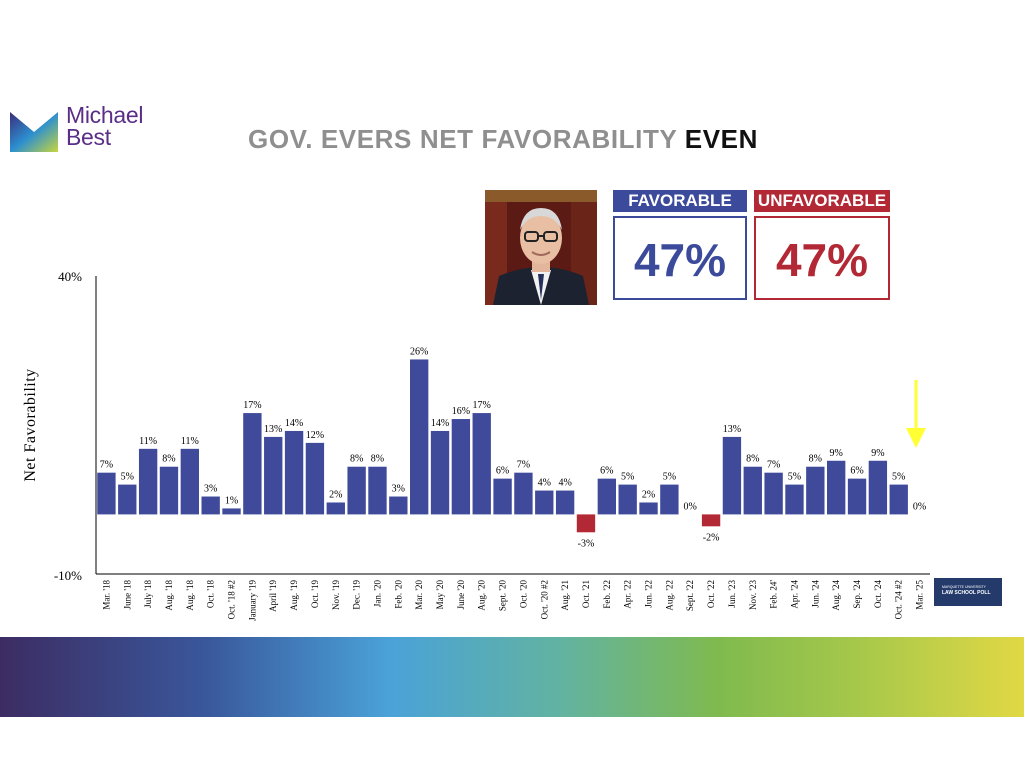  I want to click on data-label-28: 0%, so click(690, 506).